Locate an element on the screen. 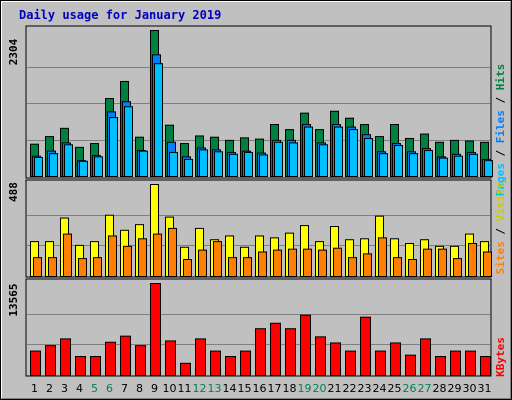 The height and width of the screenshot is (400, 512). chart-title: Daily usage for January 2019 is located at coordinates (120, 15).